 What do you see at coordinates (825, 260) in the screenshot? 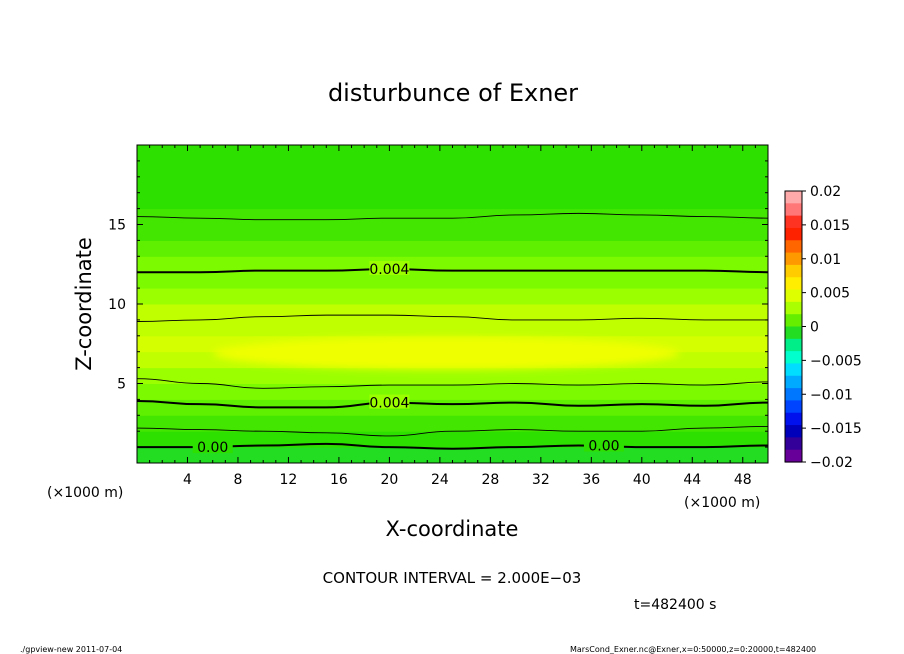
I see `colorbar-tick-label: 0.01` at bounding box center [825, 260].